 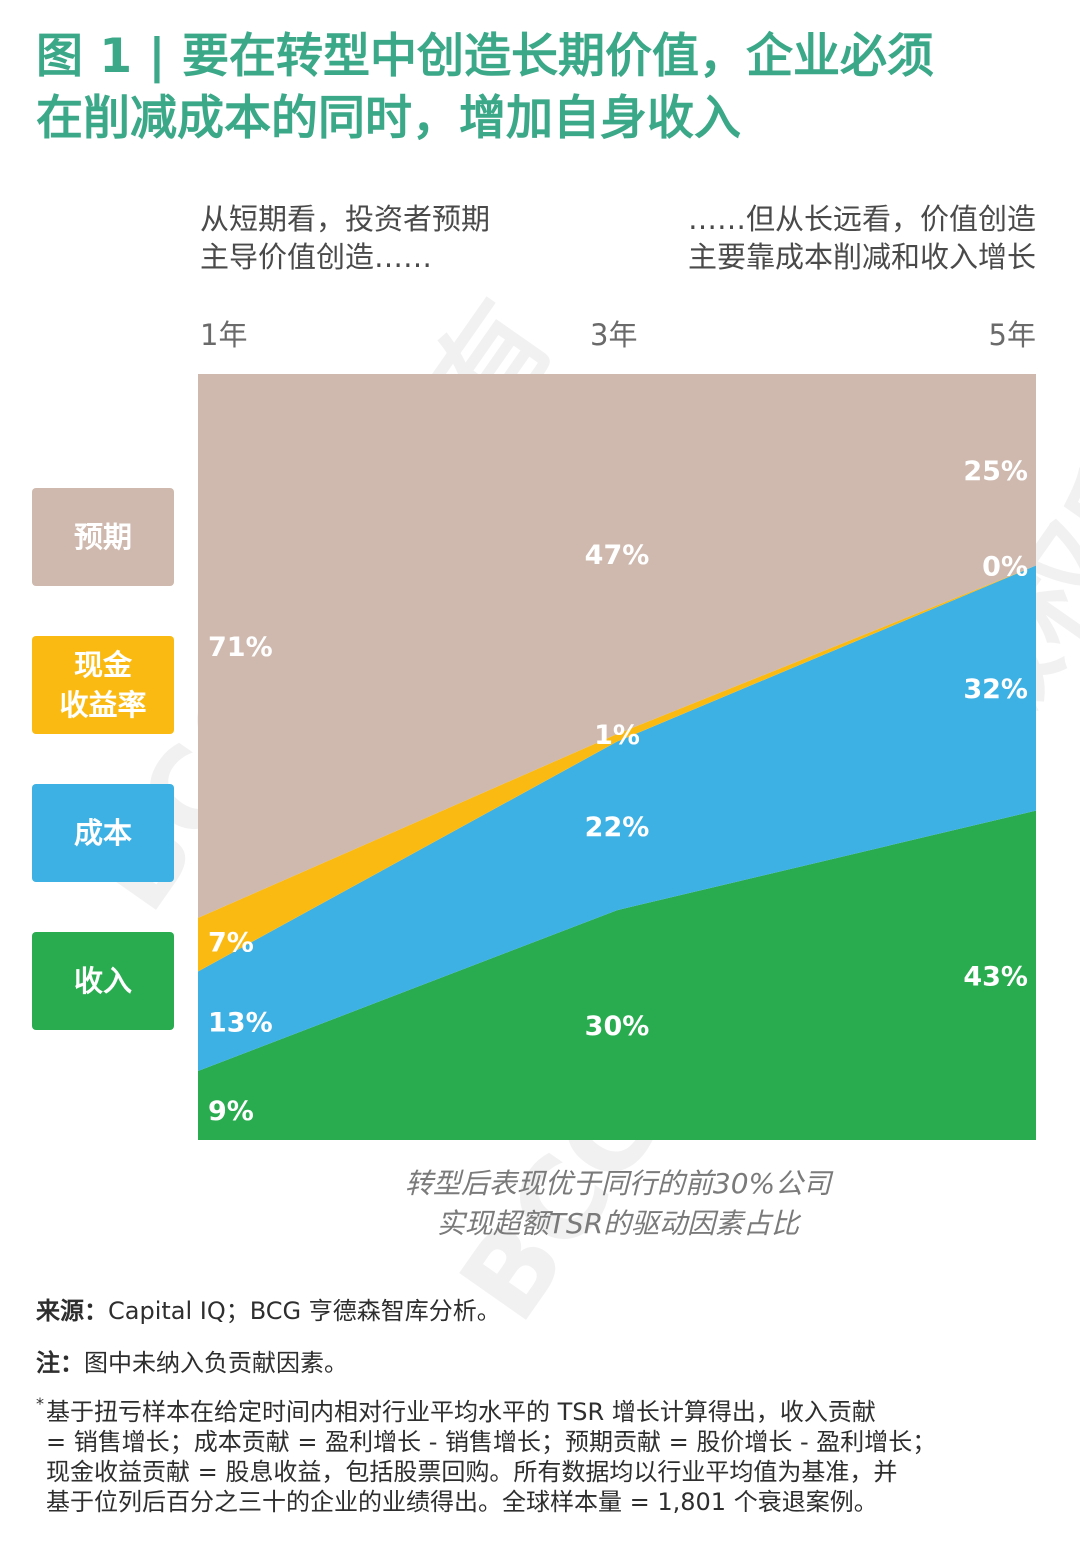 What do you see at coordinates (1012, 335) in the screenshot?
I see `x-tick-label: 5年` at bounding box center [1012, 335].